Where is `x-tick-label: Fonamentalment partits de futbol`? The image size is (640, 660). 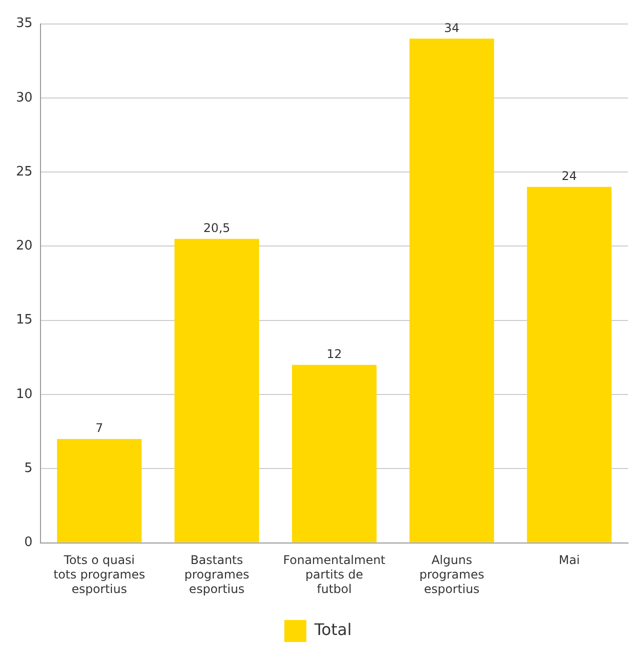 x-tick-label: Fonamentalment partits de futbol is located at coordinates (334, 574).